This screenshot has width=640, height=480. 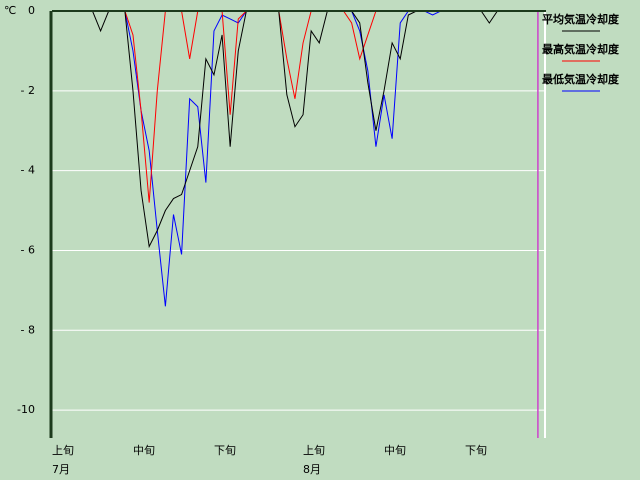 I want to click on y-tick-label: - 2, so click(x=28, y=90).